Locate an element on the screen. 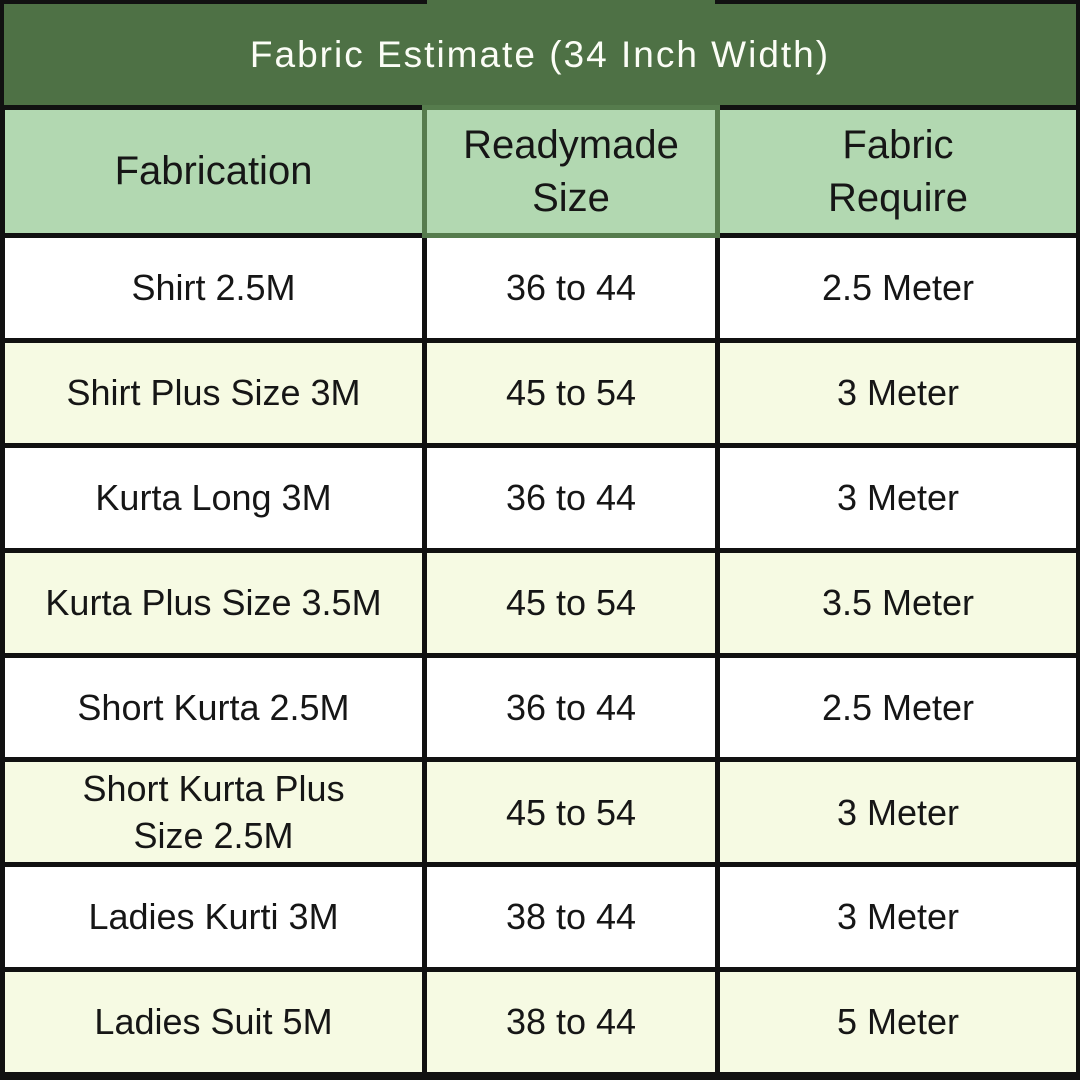  table-cell-fabrication: Kurta Plus Size 3.5M is located at coordinates (213, 602).